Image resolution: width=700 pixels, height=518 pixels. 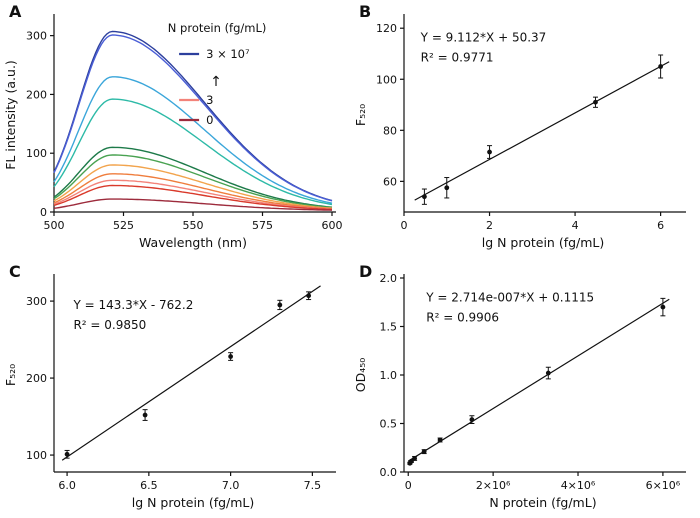 What do you see at coordinates (390, 130) in the screenshot?
I see `svg-text: 80` at bounding box center [390, 130].